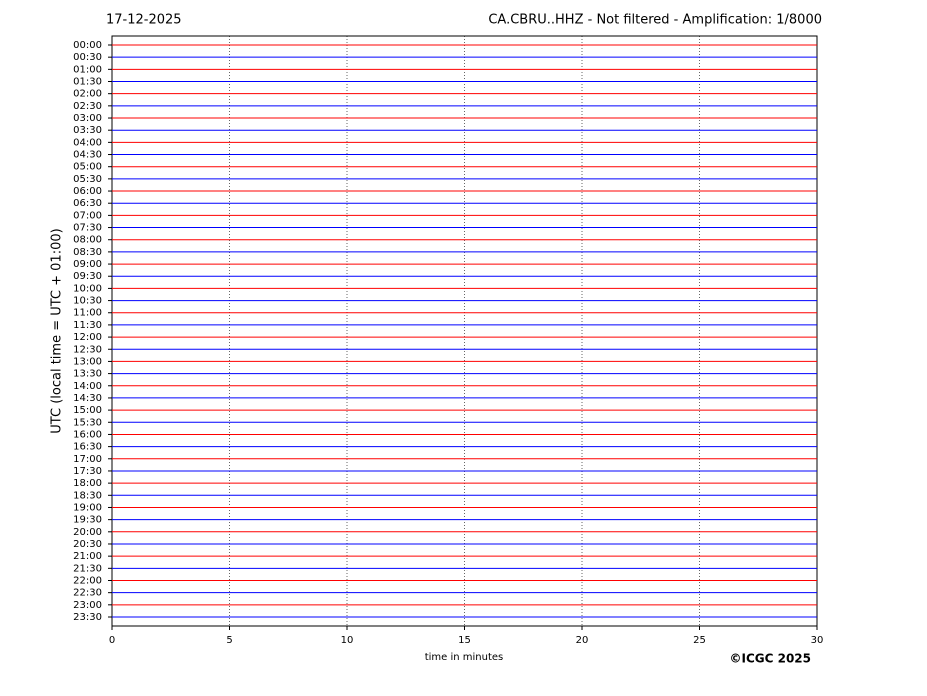  I want to click on y-tick-label: 03:00, so click(87, 118).